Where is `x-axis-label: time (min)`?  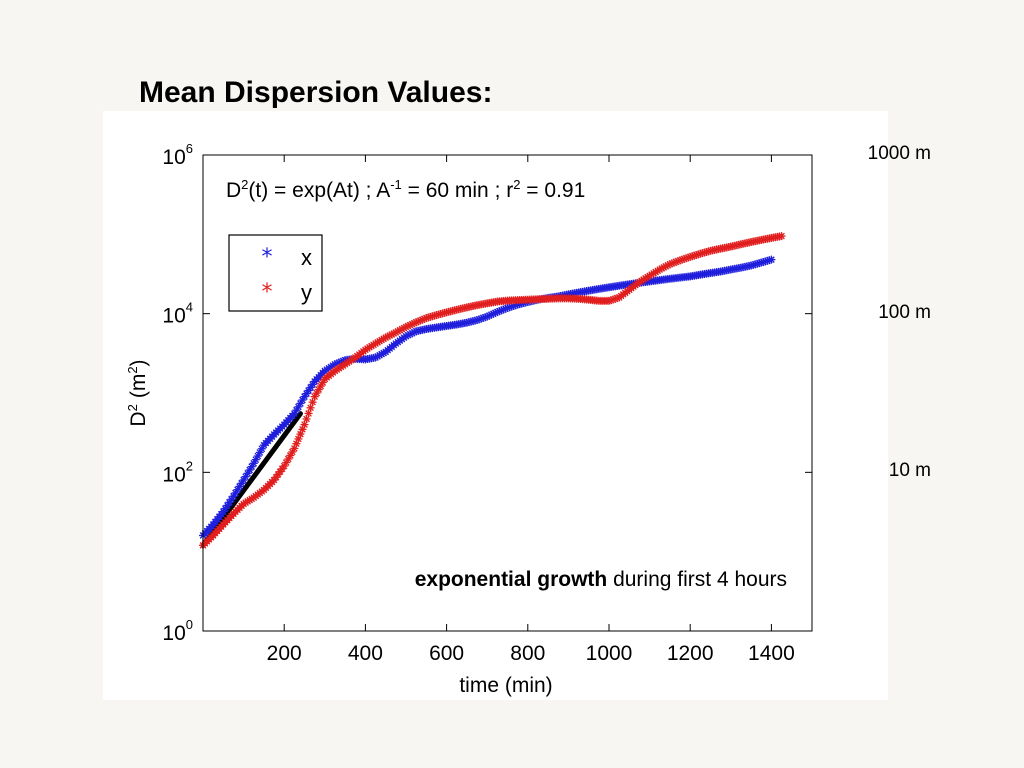 x-axis-label: time (min) is located at coordinates (505, 685).